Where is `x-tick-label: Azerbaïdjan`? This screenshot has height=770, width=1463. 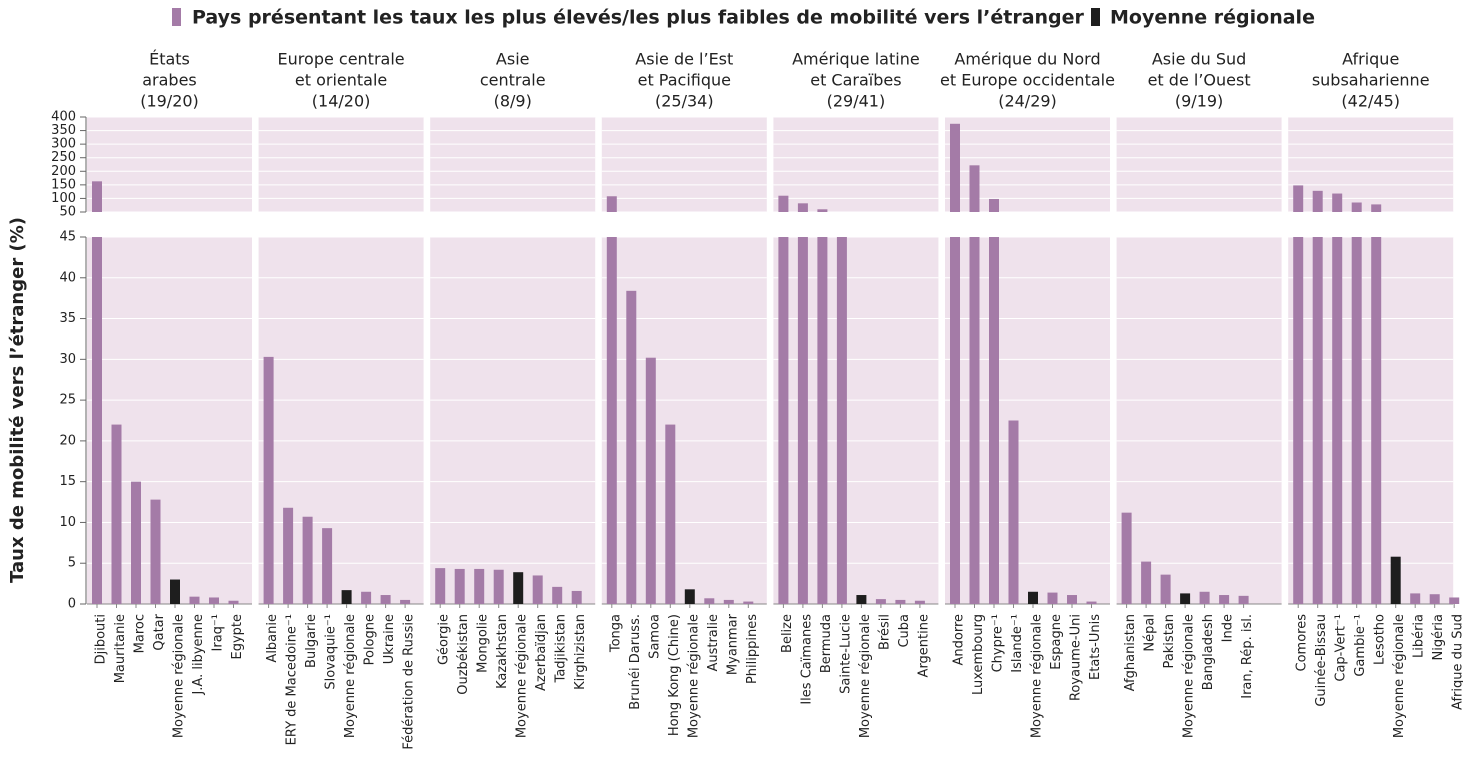 x-tick-label: Azerbaïdjan is located at coordinates (541, 652).